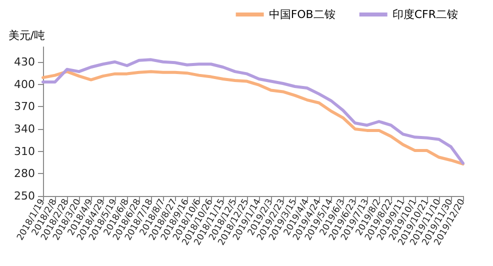  Describe the element at coordinates (26, 35) in the screenshot. I see `y-axis-title: 美元/吨` at that location.